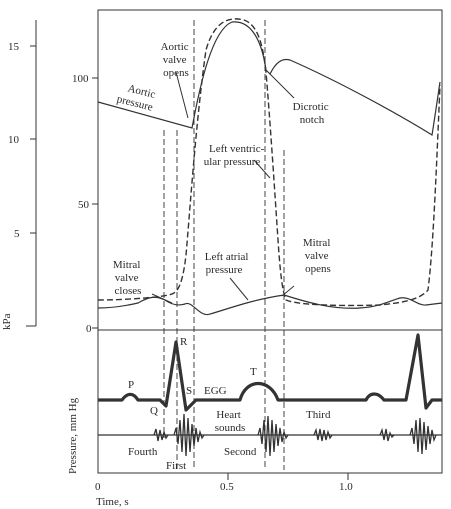 This screenshot has width=451, height=509. I want to click on ecg-r-label: R, so click(184, 342).